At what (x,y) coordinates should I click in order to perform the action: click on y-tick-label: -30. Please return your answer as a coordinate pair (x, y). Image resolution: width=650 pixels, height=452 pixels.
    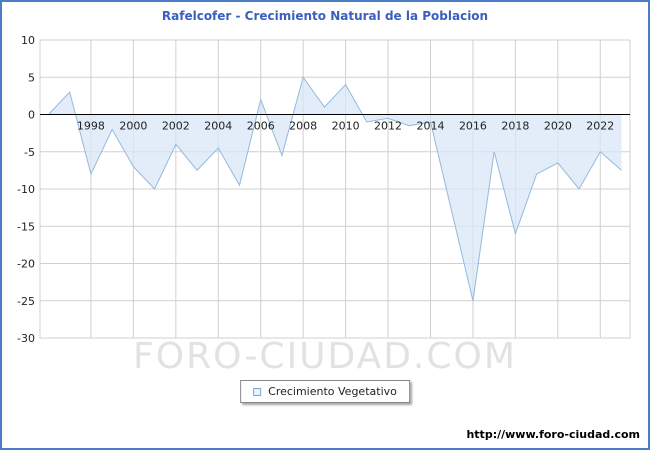
    Looking at the image, I should click on (26, 338).